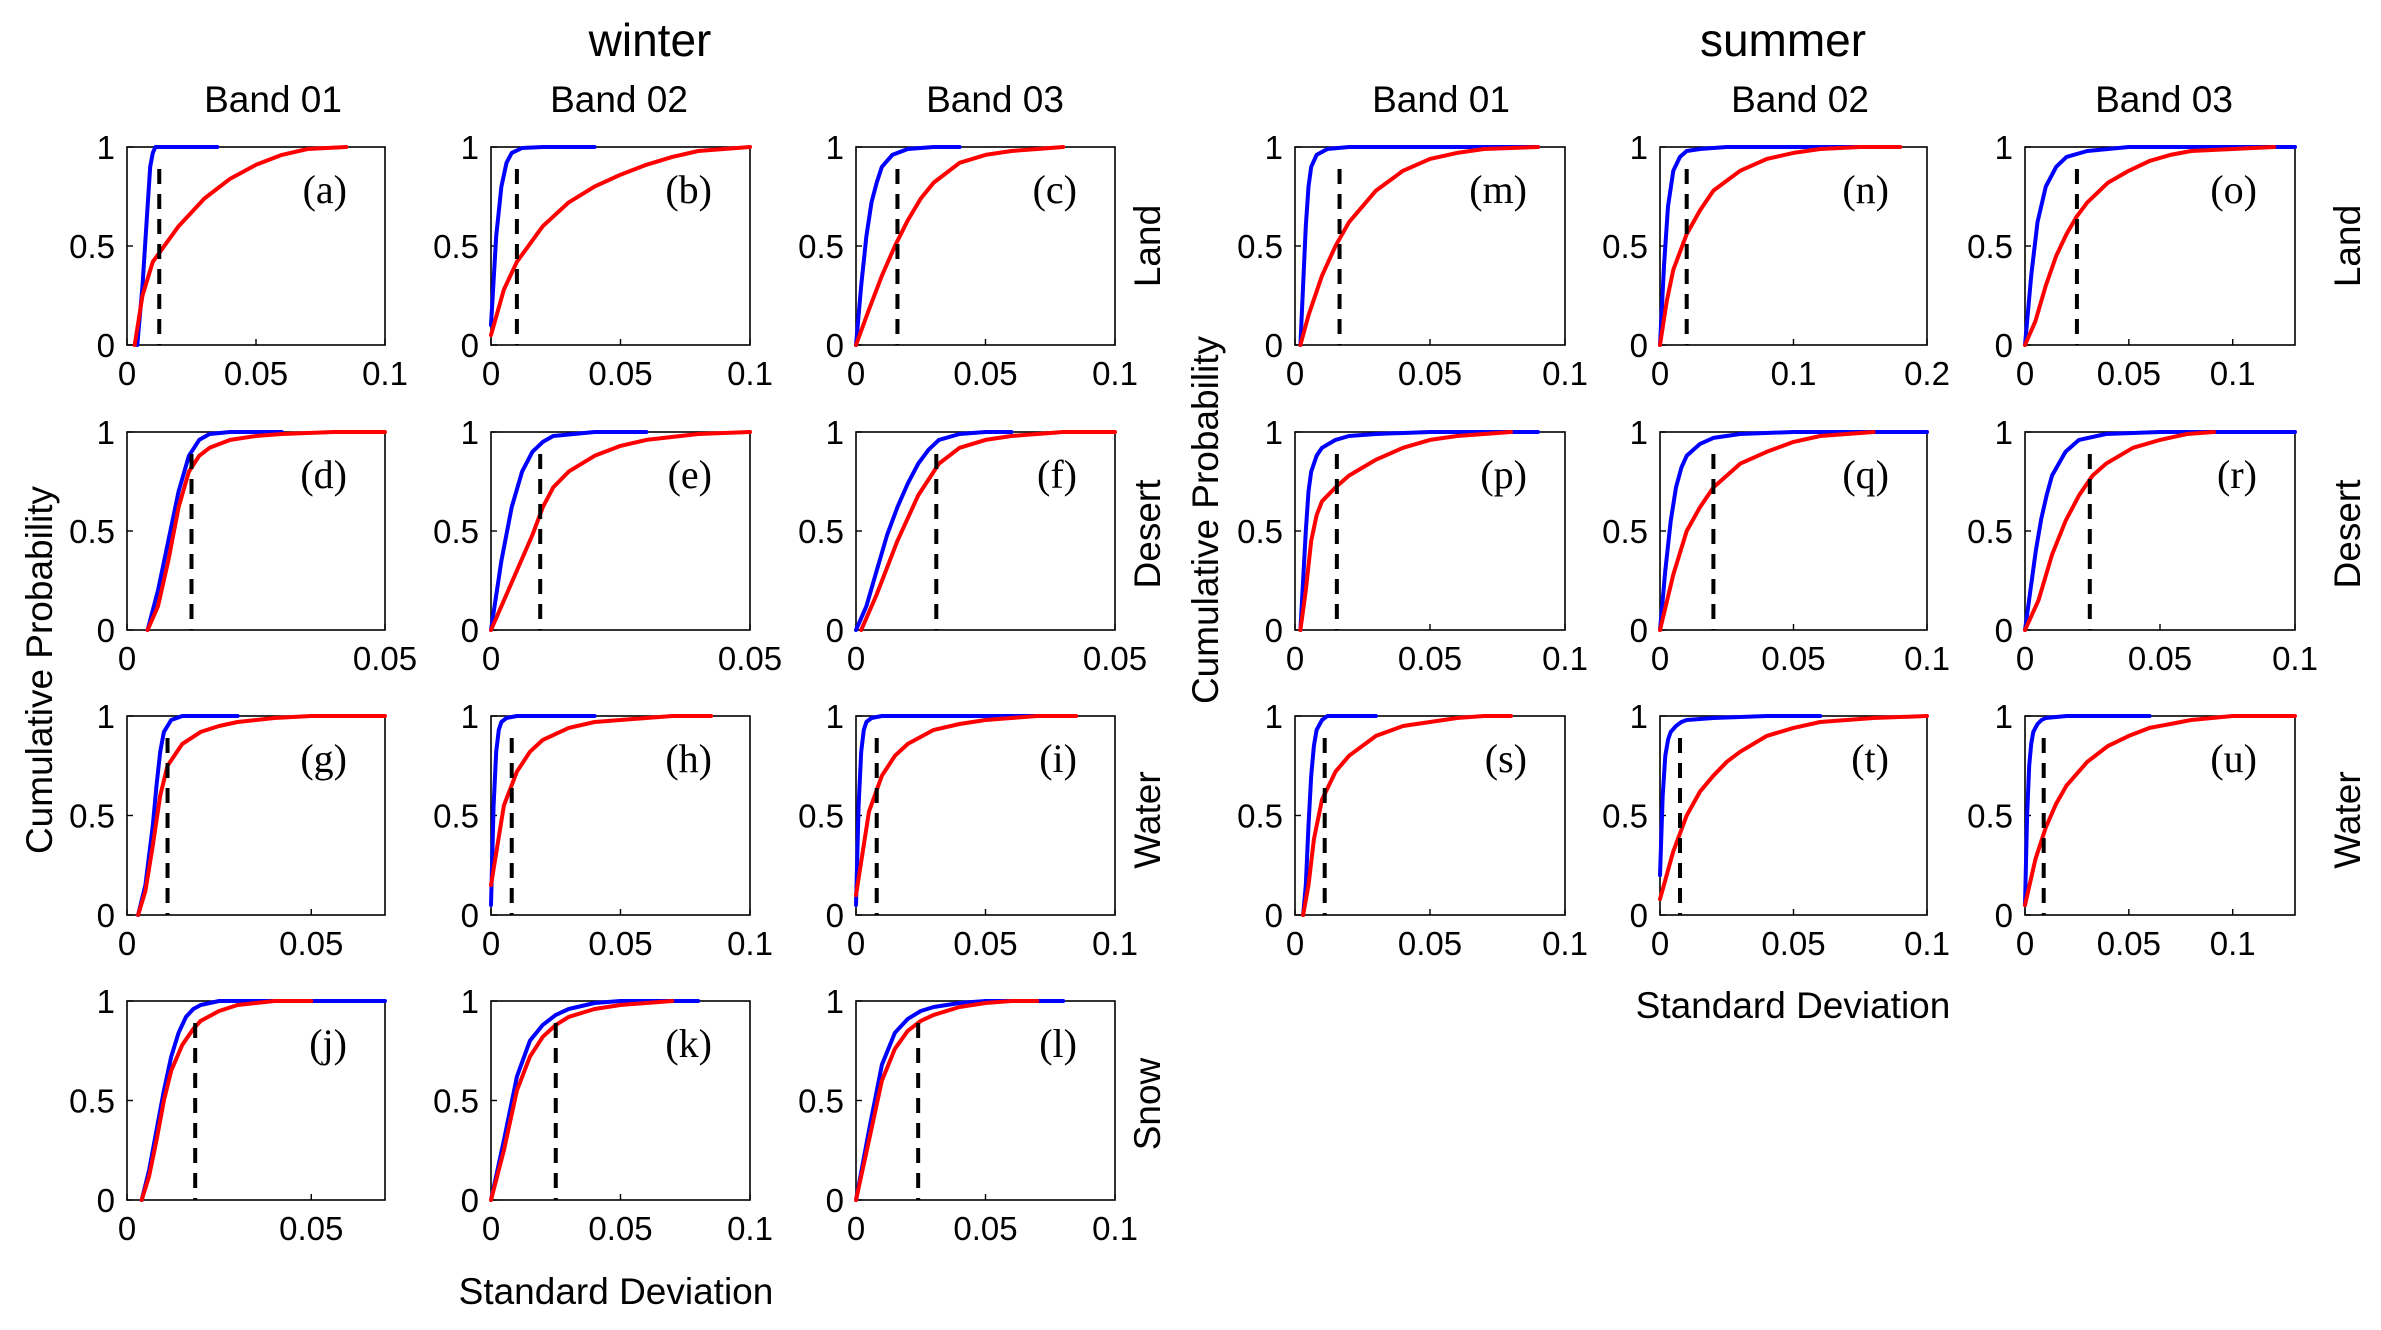 The height and width of the screenshot is (1330, 2381). I want to click on panel-label: (g), so click(323, 758).